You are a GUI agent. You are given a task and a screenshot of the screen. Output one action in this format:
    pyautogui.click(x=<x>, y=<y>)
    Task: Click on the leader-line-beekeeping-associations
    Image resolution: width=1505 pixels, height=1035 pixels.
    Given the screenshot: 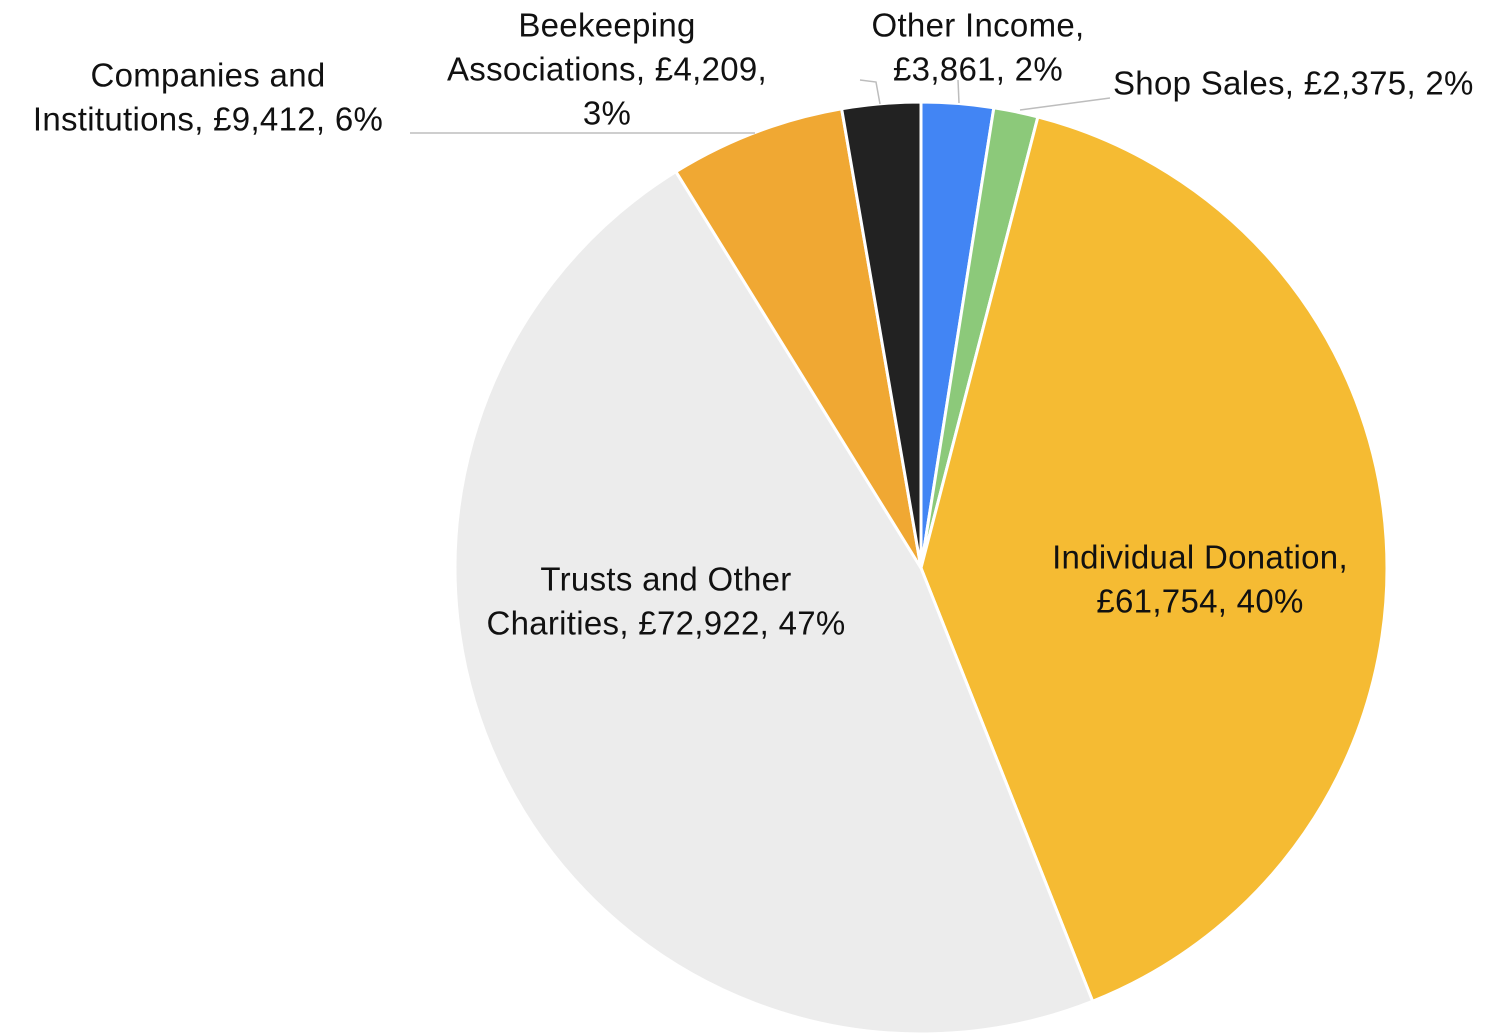 What is the action you would take?
    pyautogui.click(x=870, y=92)
    